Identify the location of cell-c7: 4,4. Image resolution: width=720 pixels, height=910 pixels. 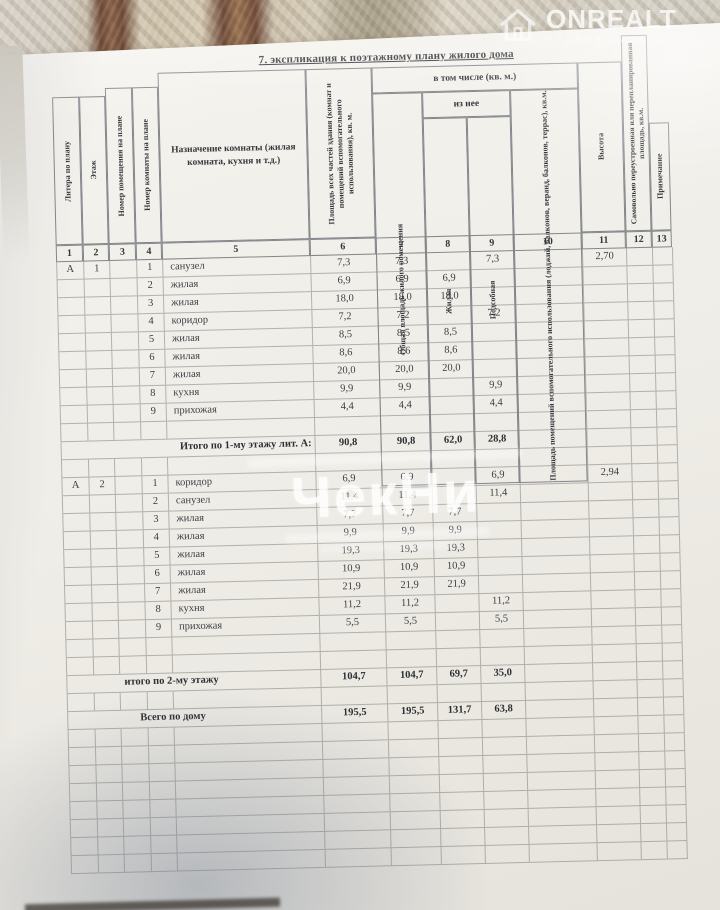
(405, 406).